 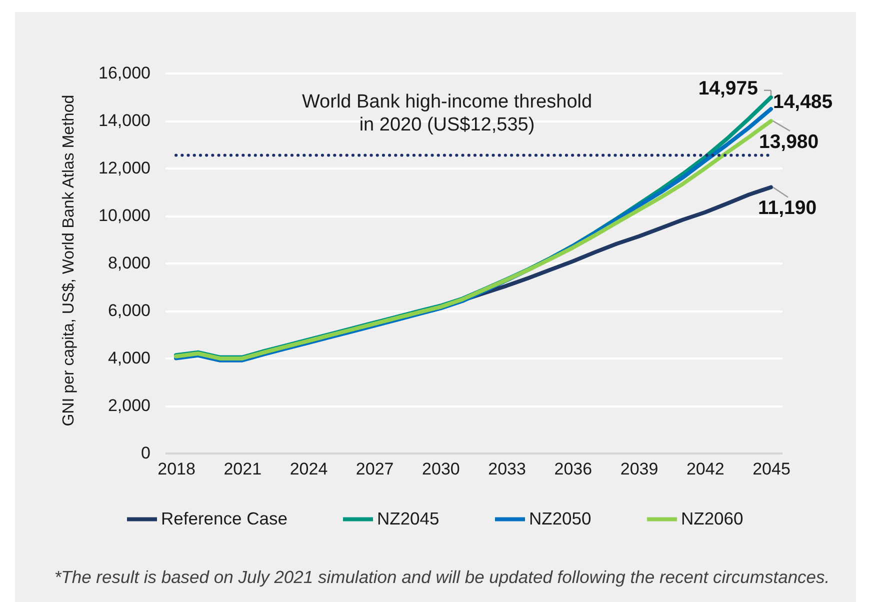 I want to click on y-tick-label: 16,000, so click(x=124, y=73).